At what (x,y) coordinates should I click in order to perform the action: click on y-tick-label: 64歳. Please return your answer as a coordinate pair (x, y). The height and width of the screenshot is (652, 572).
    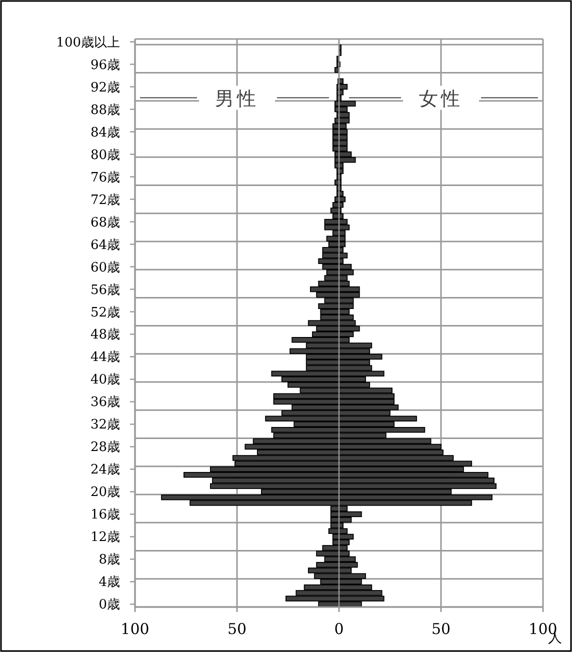
    Looking at the image, I should click on (105, 245).